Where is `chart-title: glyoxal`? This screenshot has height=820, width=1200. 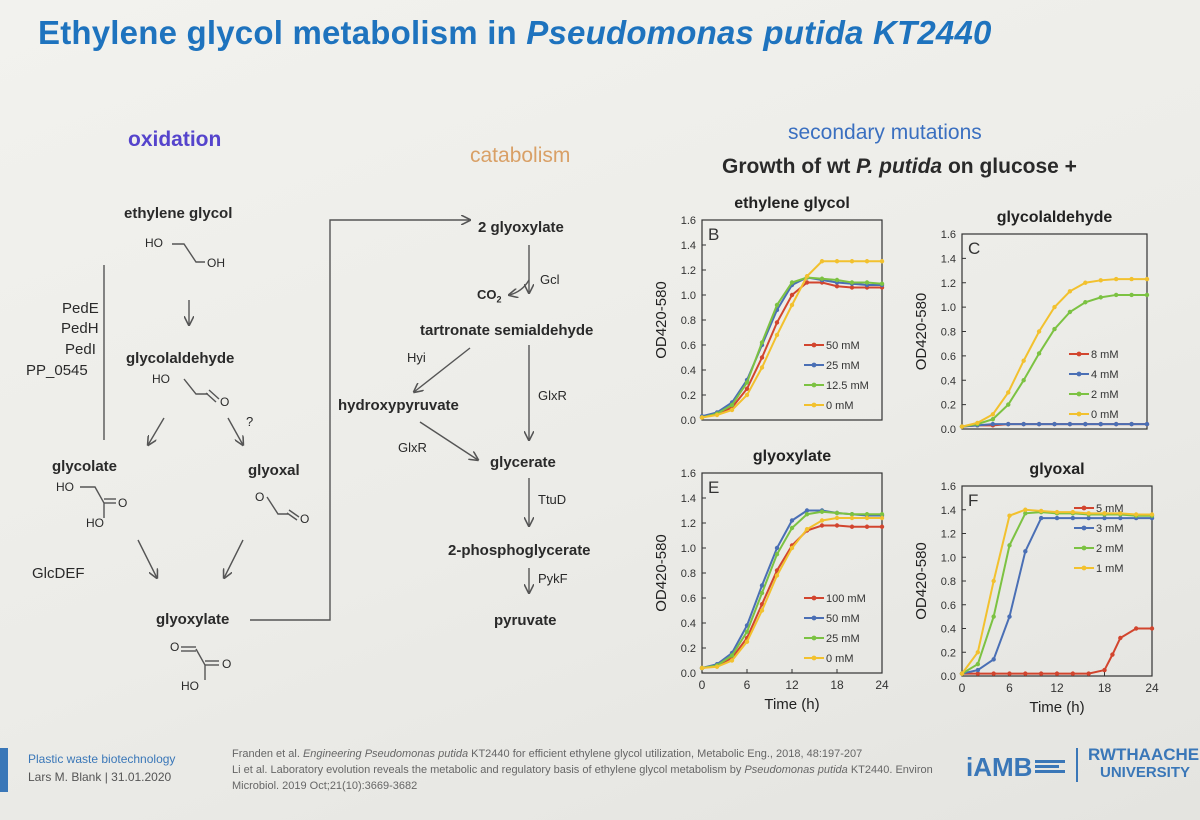 chart-title: glyoxal is located at coordinates (1056, 469).